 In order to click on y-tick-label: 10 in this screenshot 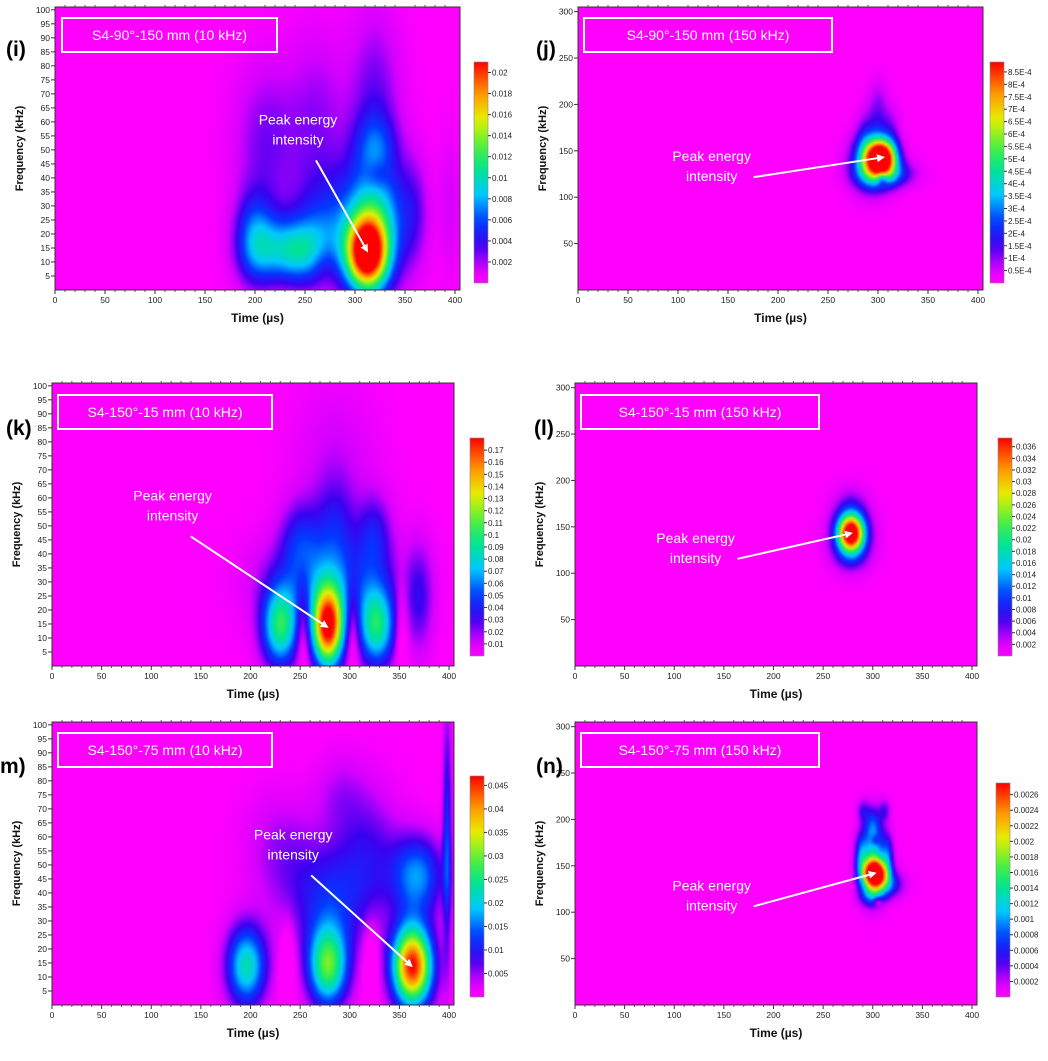, I will do `click(46, 262)`.